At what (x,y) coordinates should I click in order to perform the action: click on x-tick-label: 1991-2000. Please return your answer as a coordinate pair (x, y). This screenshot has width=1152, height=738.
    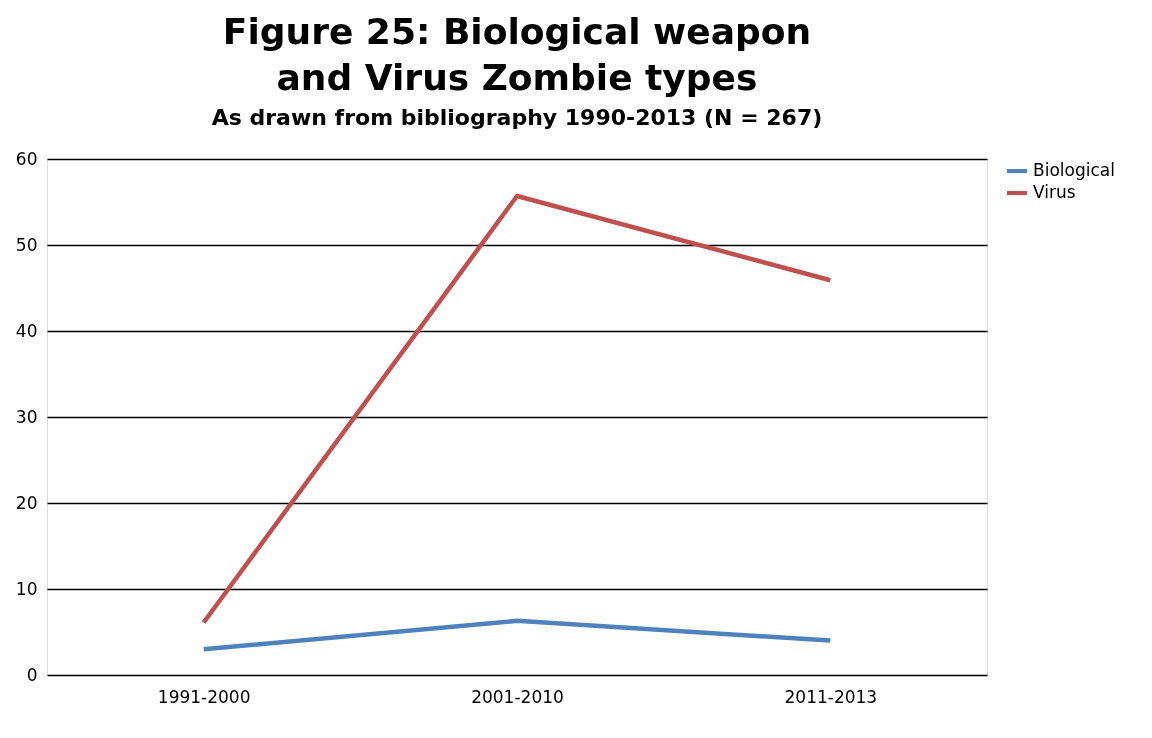
    Looking at the image, I should click on (204, 696).